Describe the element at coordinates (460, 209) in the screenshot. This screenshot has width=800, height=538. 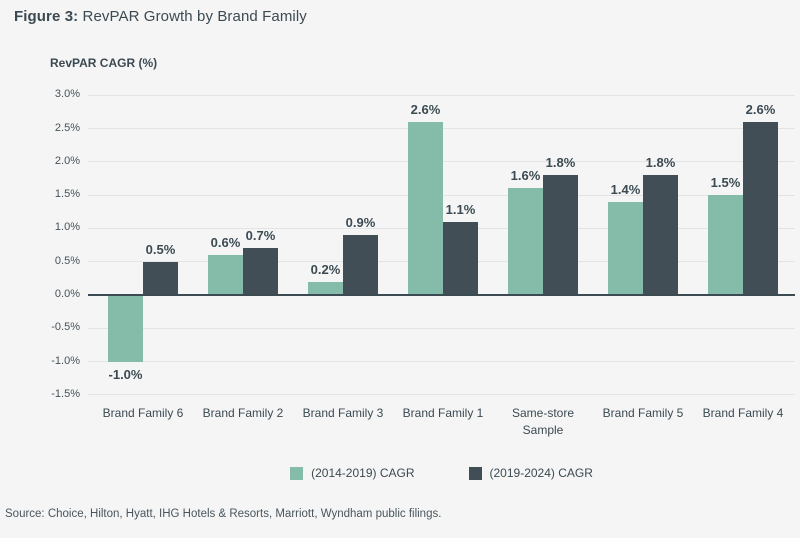
I see `bar-value-label: 1.1%` at that location.